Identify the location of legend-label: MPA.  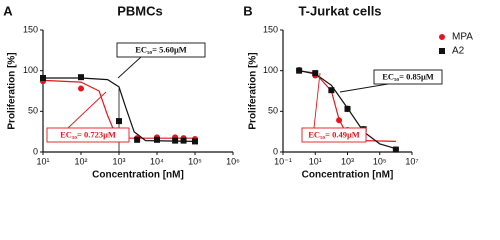
(462, 37).